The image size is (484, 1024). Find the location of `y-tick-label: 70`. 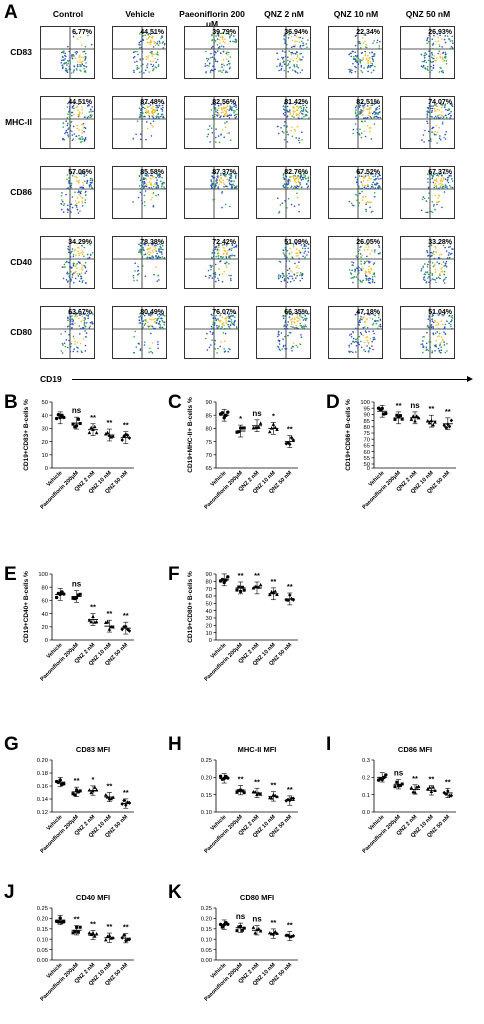

y-tick-label: 70 is located at coordinates (209, 456).